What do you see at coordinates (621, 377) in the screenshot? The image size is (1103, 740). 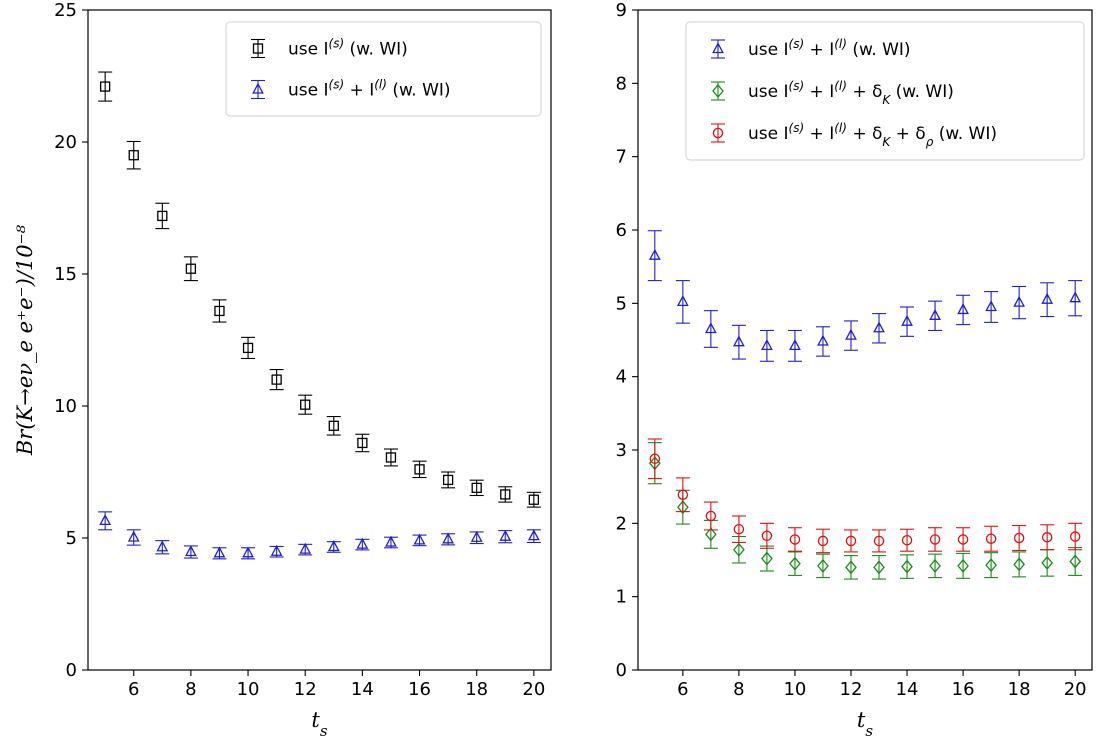 I see `y-tick-label: 4` at bounding box center [621, 377].